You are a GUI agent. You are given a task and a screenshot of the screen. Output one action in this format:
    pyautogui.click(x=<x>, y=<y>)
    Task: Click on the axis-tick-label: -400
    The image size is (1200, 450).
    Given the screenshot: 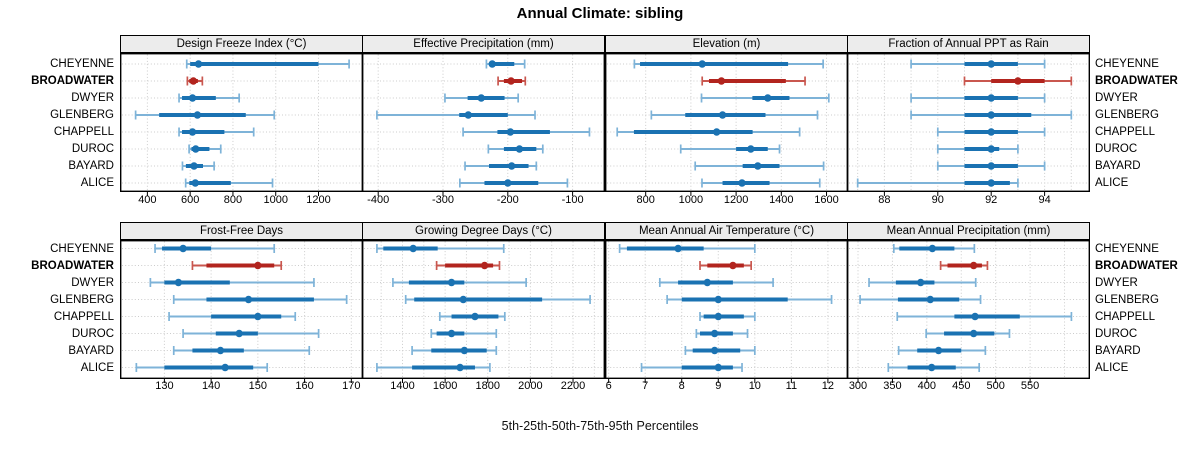 What is the action you would take?
    pyautogui.click(x=378, y=200)
    